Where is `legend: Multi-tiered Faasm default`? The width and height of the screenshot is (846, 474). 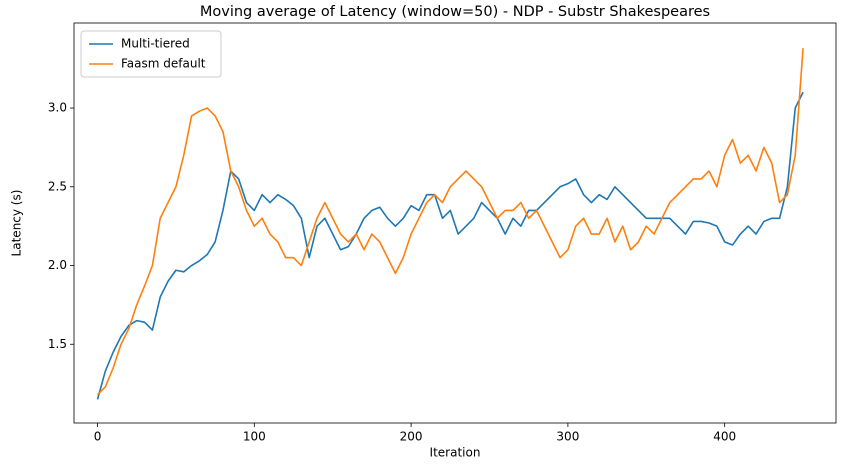
legend: Multi-tiered Faasm default is located at coordinates (151, 54).